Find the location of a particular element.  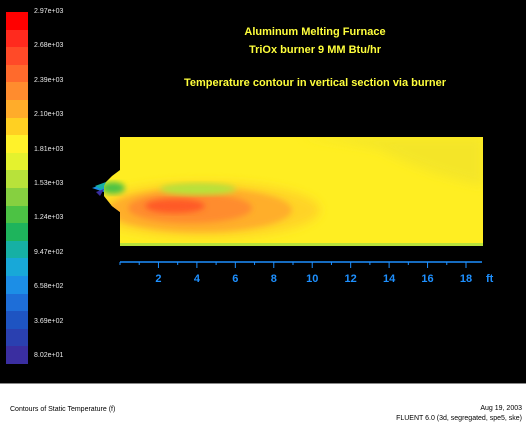

colorbar-label: 9.47e+02 is located at coordinates (49, 252).